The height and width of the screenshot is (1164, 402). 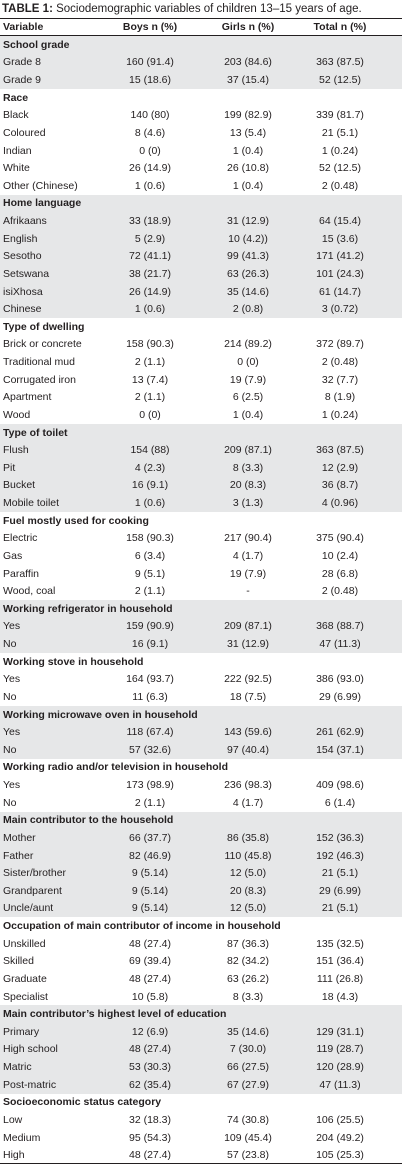 What do you see at coordinates (201, 644) in the screenshot?
I see `data-row: No 16 (9.1) 31 (12.9) 47 (11.3)` at bounding box center [201, 644].